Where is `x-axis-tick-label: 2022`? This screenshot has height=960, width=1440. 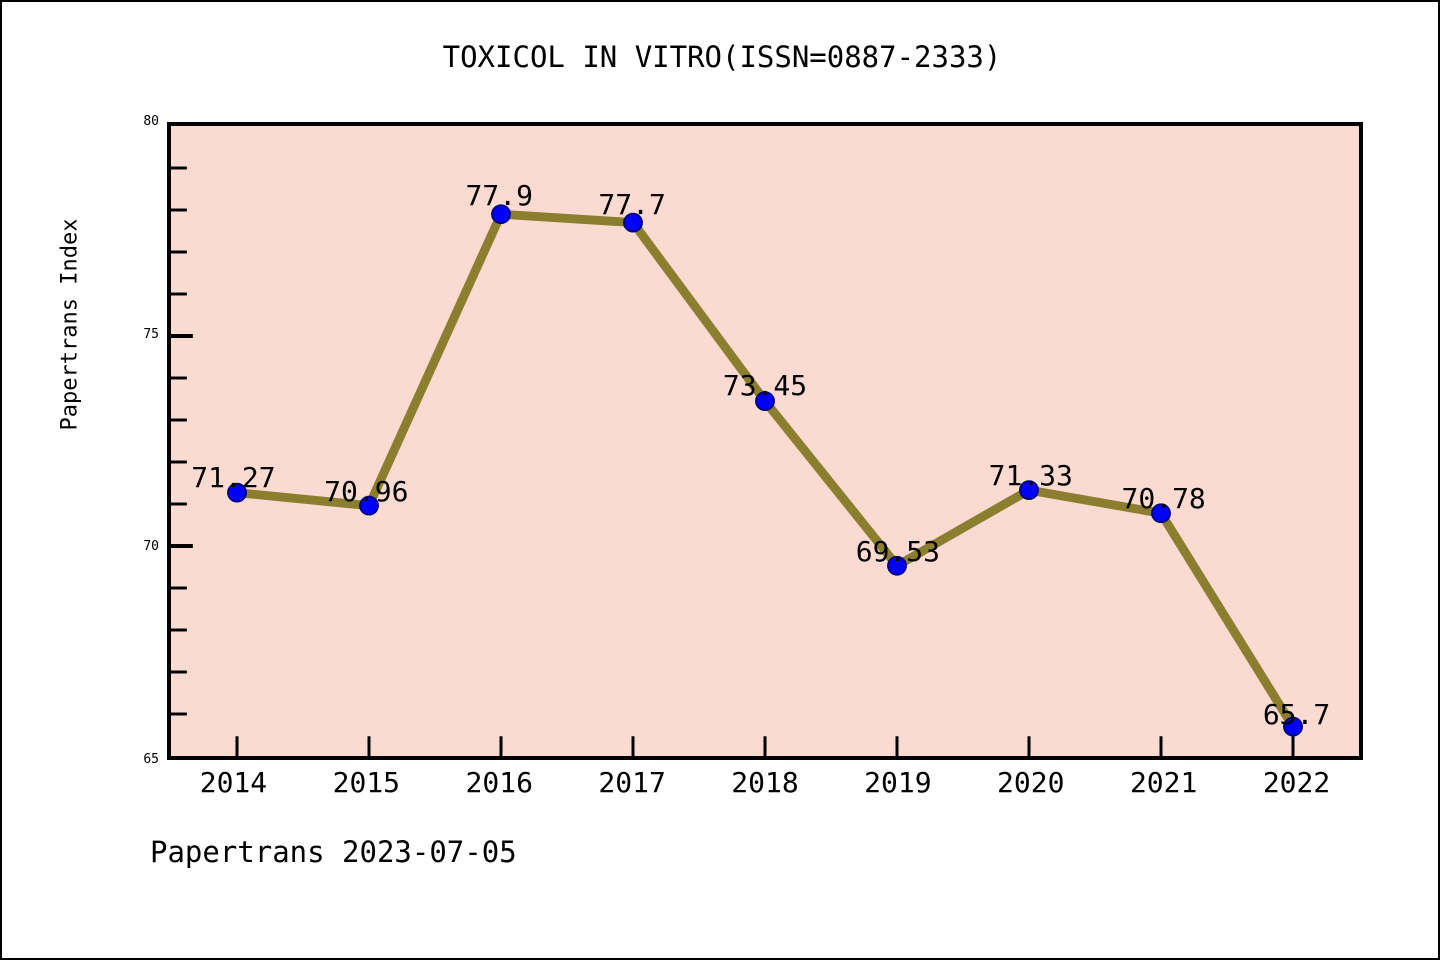 x-axis-tick-label: 2022 is located at coordinates (1296, 782).